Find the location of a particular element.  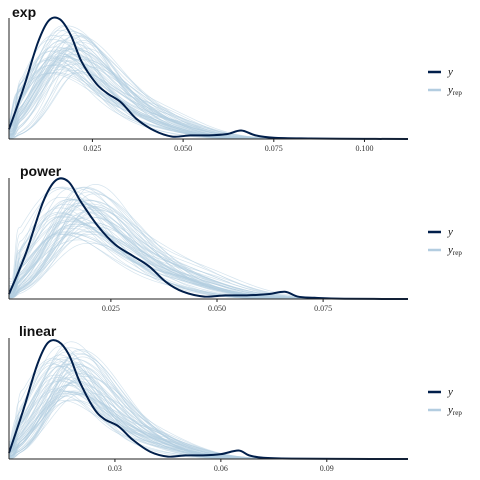

x-tick-label: 0.09 is located at coordinates (327, 468).